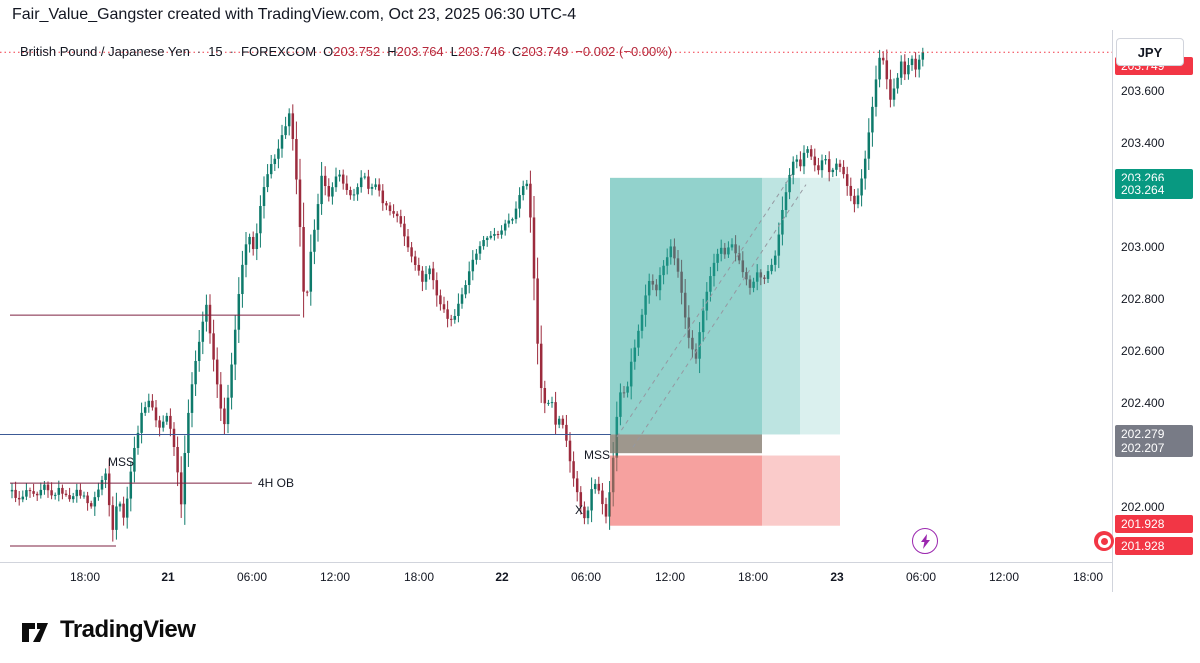 This screenshot has width=1200, height=663. I want to click on currency-label: JPY, so click(1150, 52).